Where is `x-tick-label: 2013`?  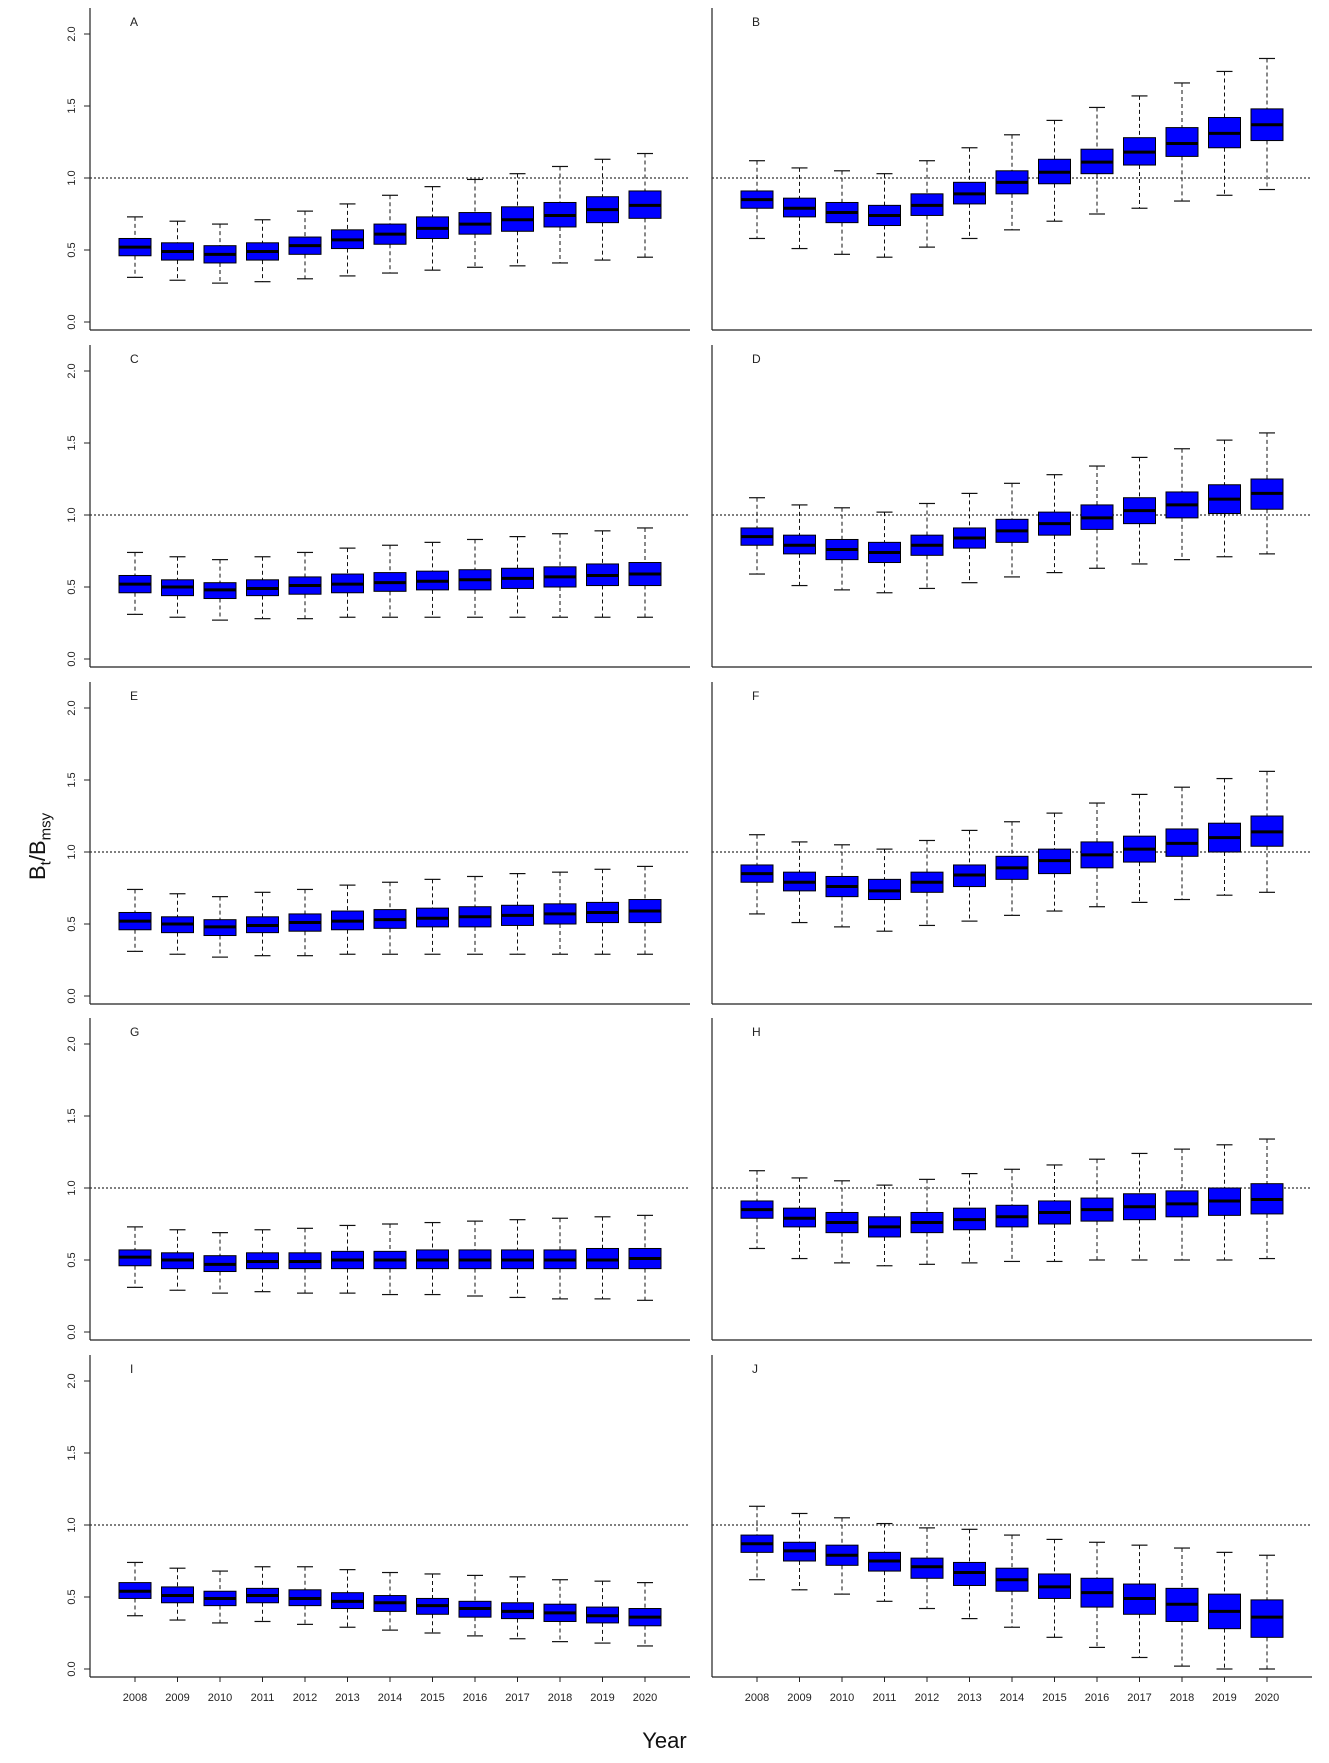
x-tick-label: 2013 is located at coordinates (347, 1698).